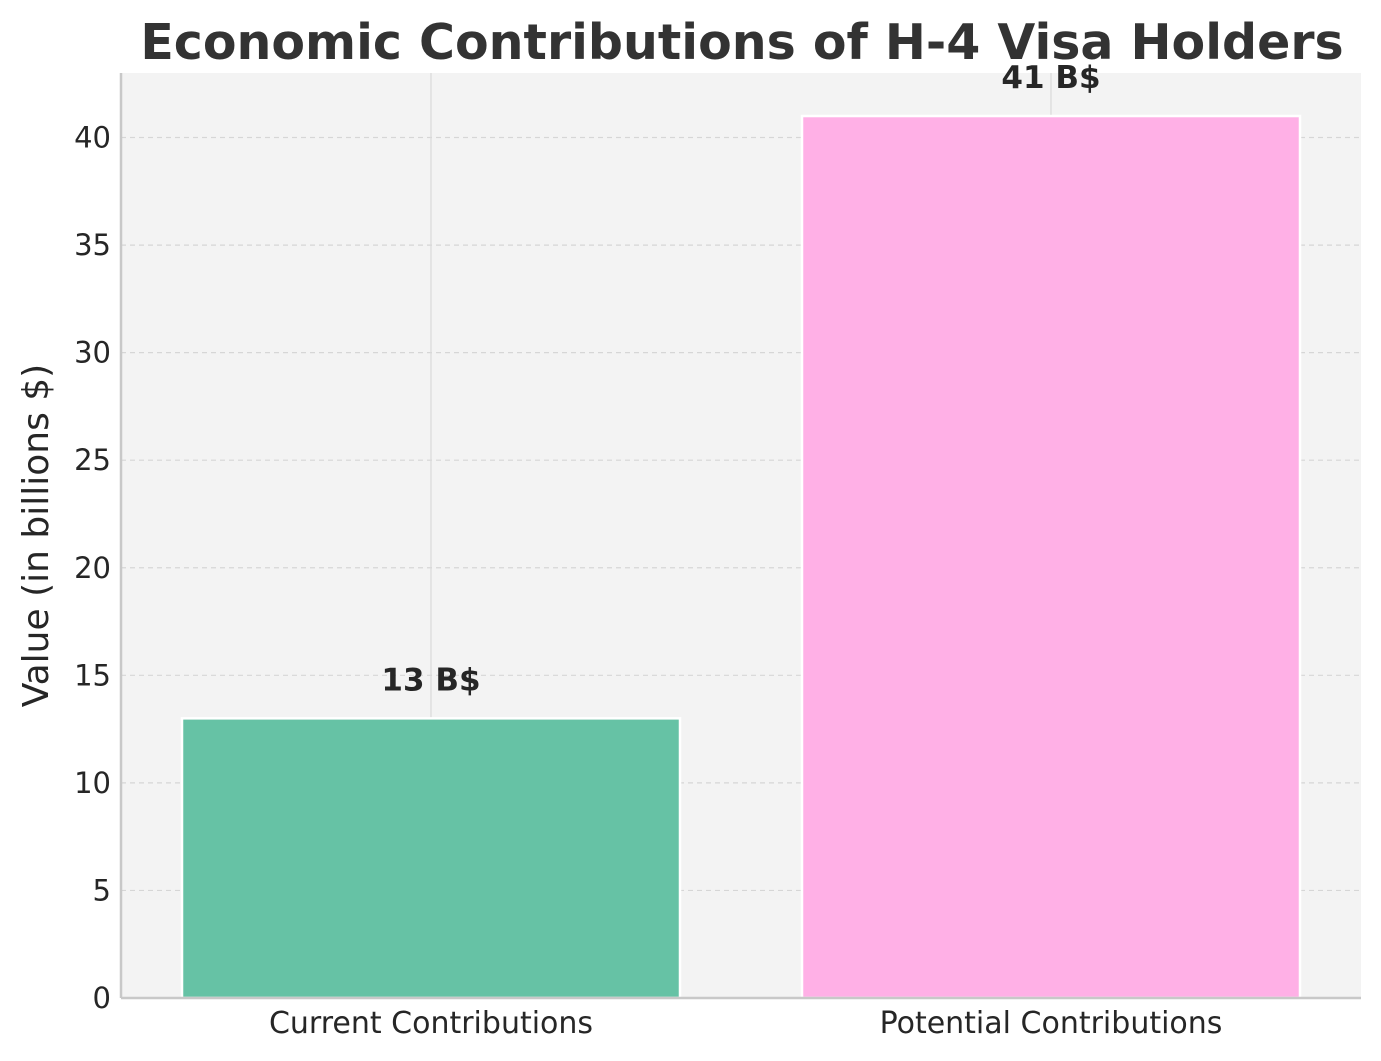 This screenshot has width=1381, height=1061. I want to click on y-tick-label: 0, so click(102, 998).